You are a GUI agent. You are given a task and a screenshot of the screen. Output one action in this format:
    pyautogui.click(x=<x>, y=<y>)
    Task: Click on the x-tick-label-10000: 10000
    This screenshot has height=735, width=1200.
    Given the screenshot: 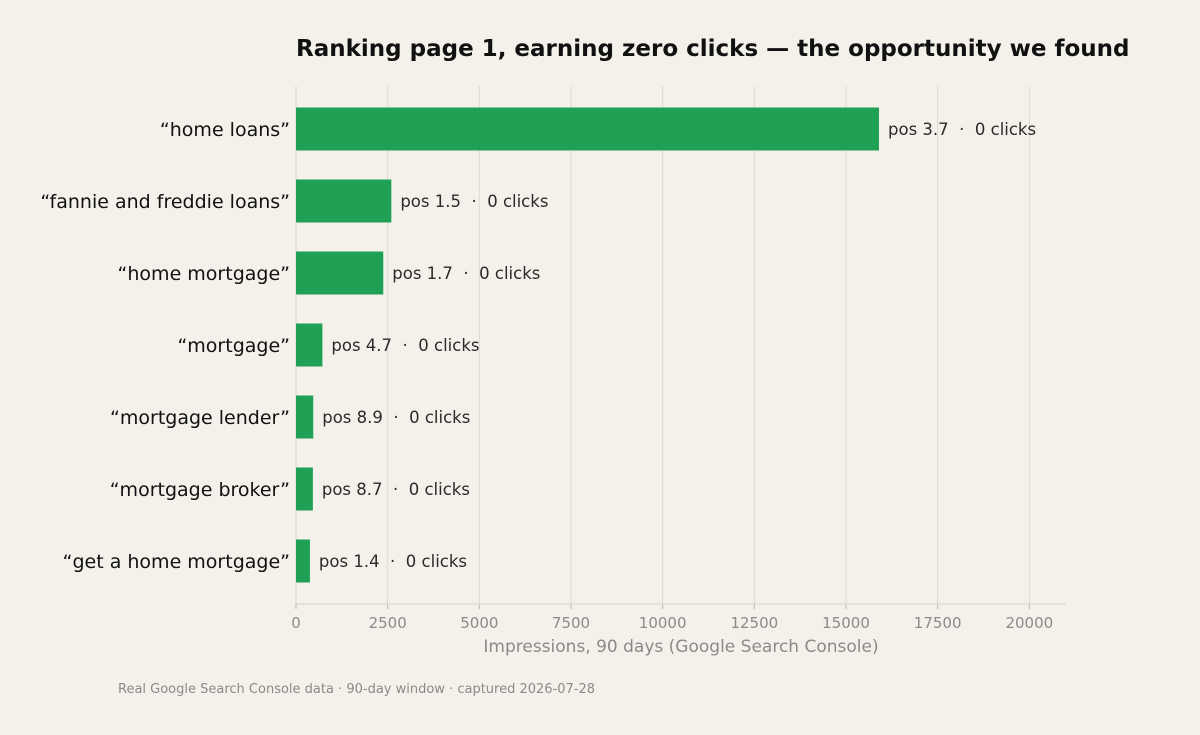 What is the action you would take?
    pyautogui.click(x=663, y=623)
    